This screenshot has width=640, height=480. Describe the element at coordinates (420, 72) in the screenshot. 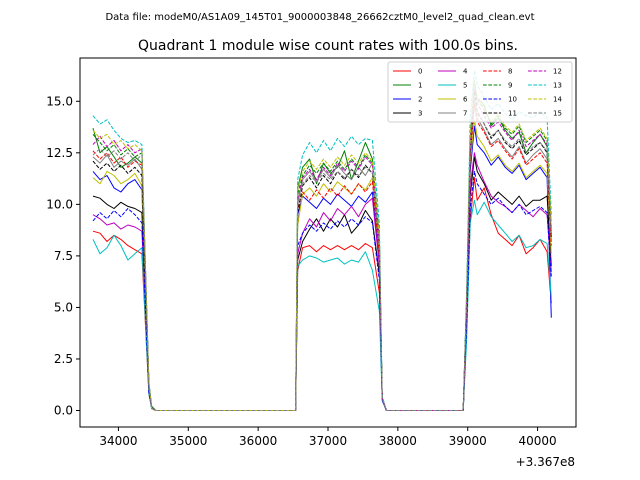

I see `legend-label-0: 0` at that location.